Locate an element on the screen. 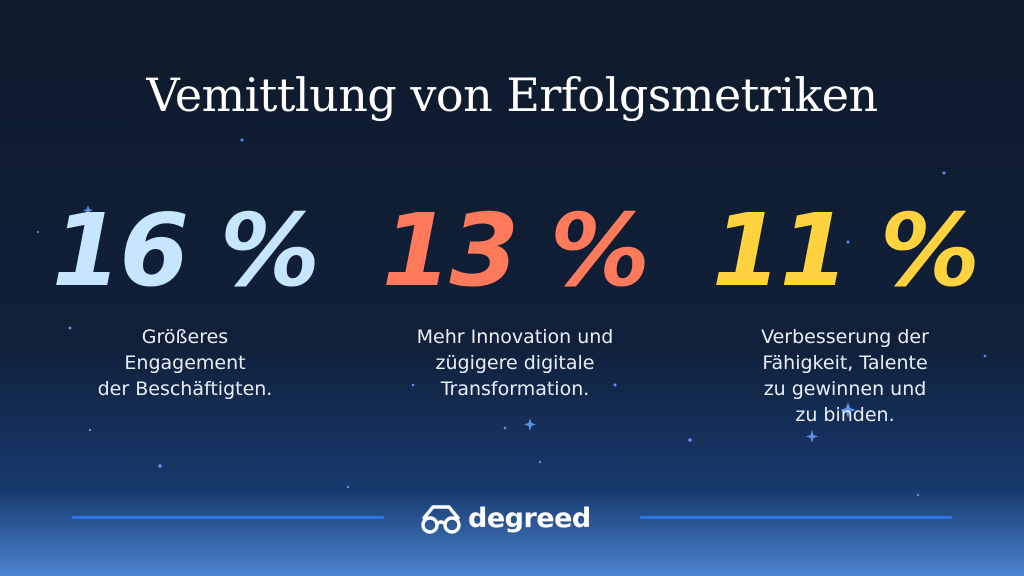 This screenshot has height=576, width=1024. description-line: Transformation. is located at coordinates (515, 389).